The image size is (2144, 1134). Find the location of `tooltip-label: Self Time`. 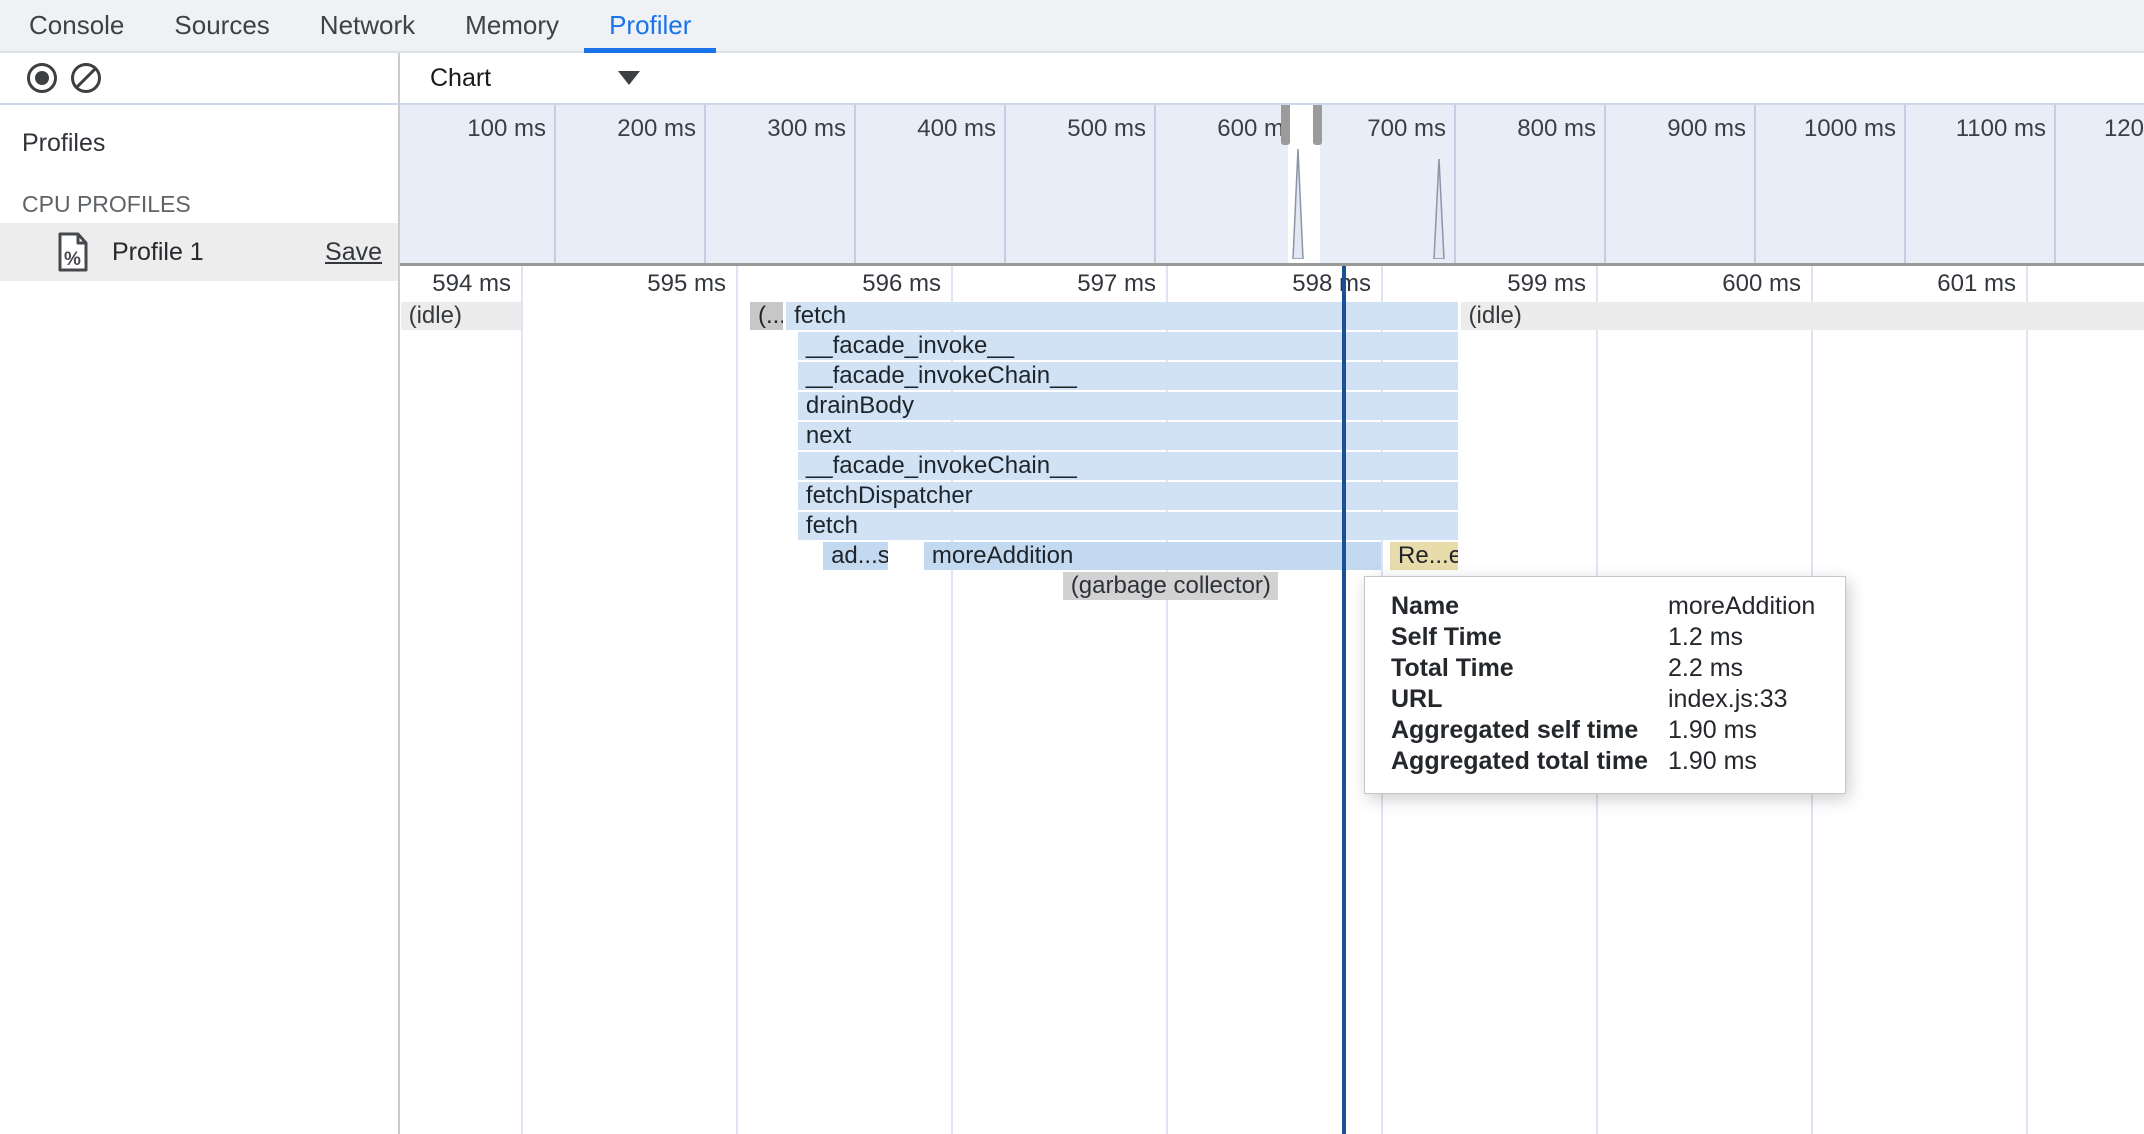

tooltip-label: Self Time is located at coordinates (1446, 637).